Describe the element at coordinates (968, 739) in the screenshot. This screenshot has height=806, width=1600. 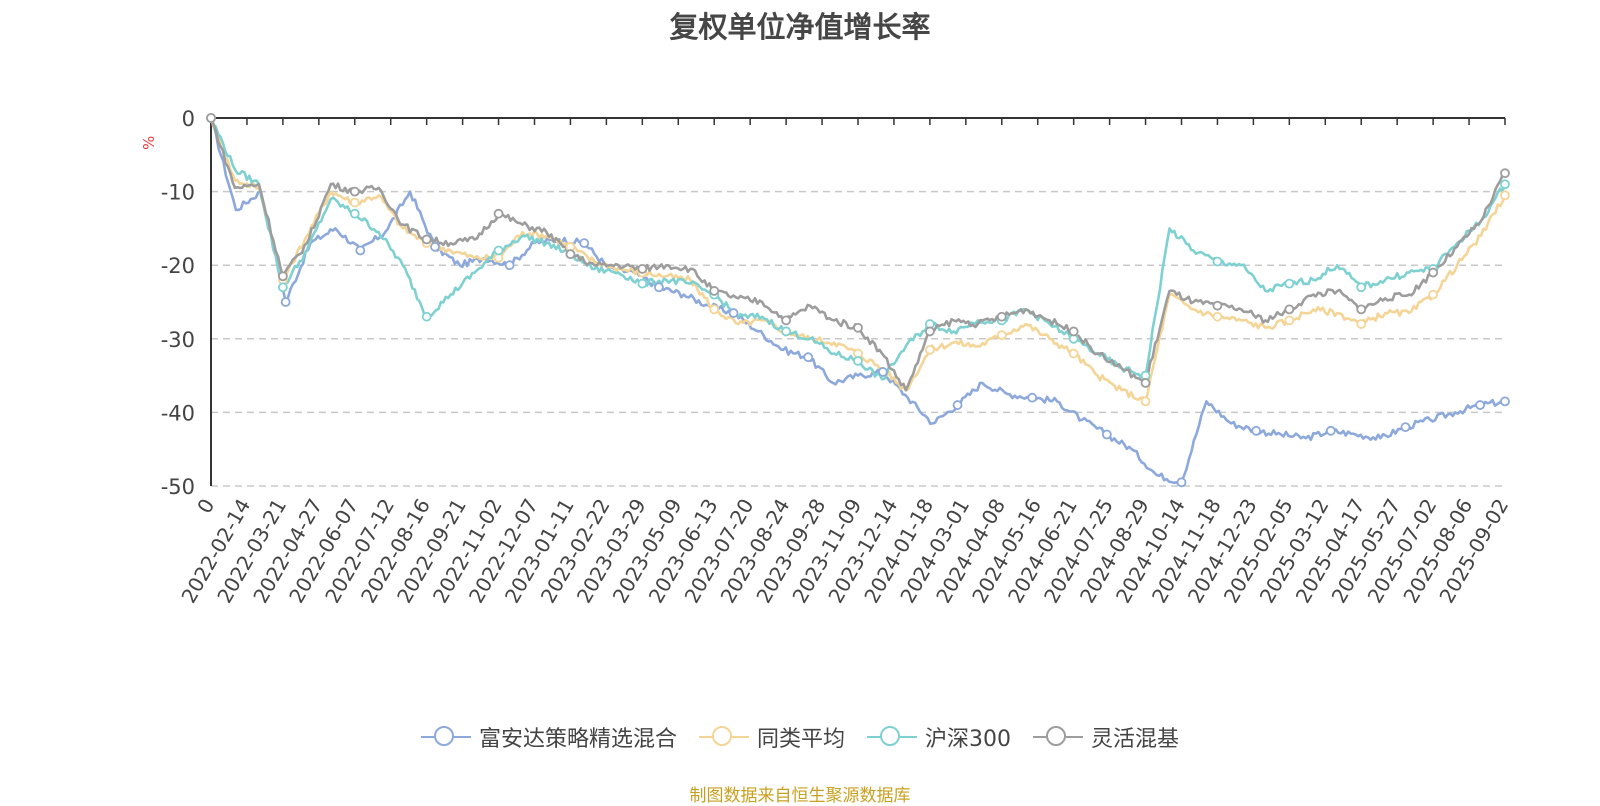
I see `legend-label: 沪深300` at that location.